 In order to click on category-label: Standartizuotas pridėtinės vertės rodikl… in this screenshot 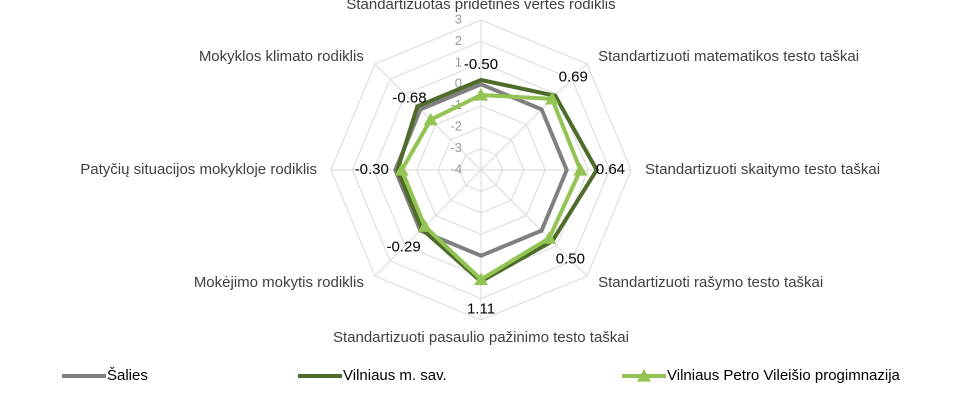, I will do `click(480, 6)`.